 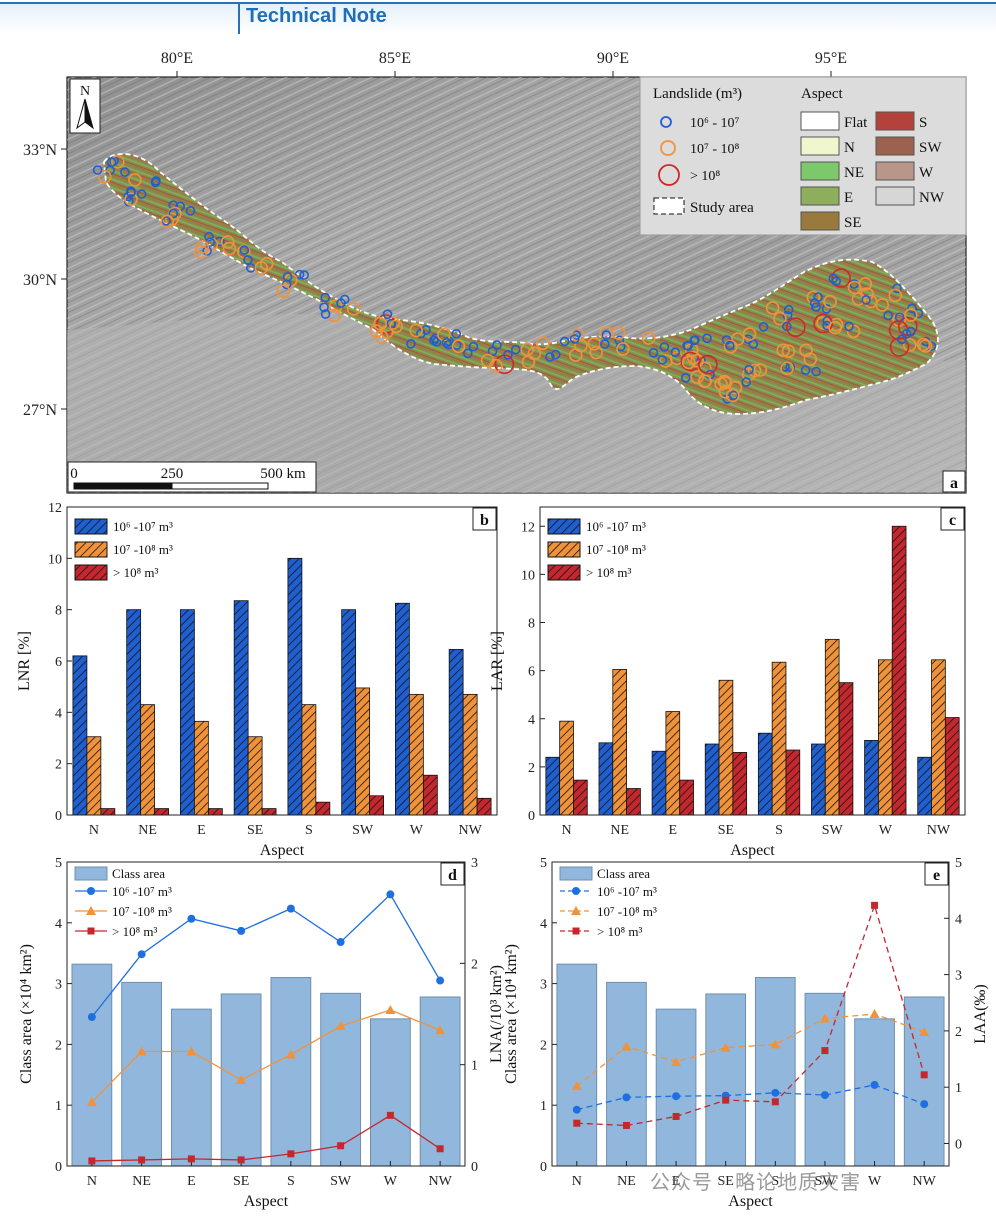 What do you see at coordinates (26, 1014) in the screenshot?
I see `y-axis-label: Class area (×10⁴ km²)` at bounding box center [26, 1014].